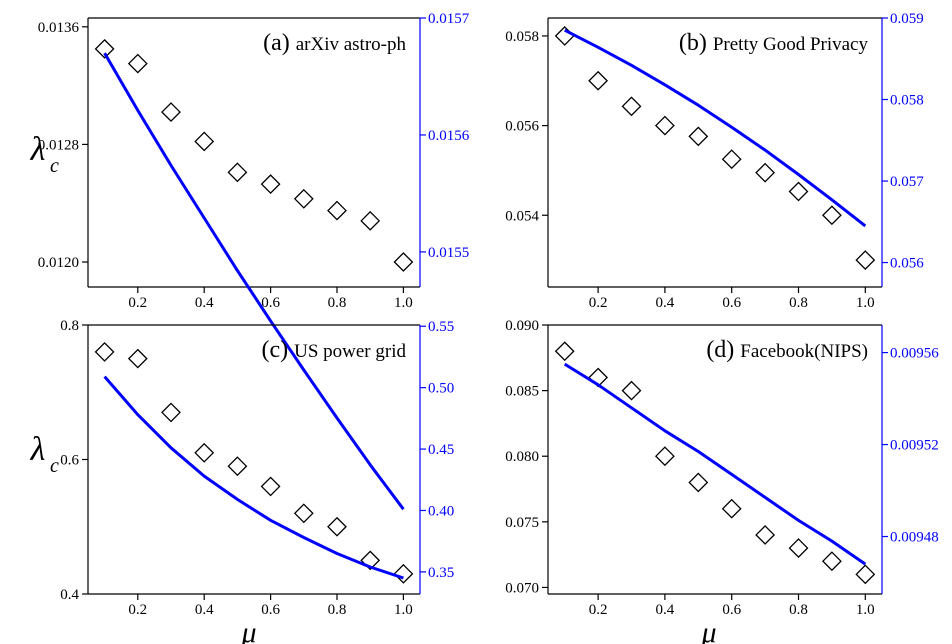 The width and height of the screenshot is (952, 644). I want to click on panel-annotation: (d) Facebook(NIPS), so click(787, 350).